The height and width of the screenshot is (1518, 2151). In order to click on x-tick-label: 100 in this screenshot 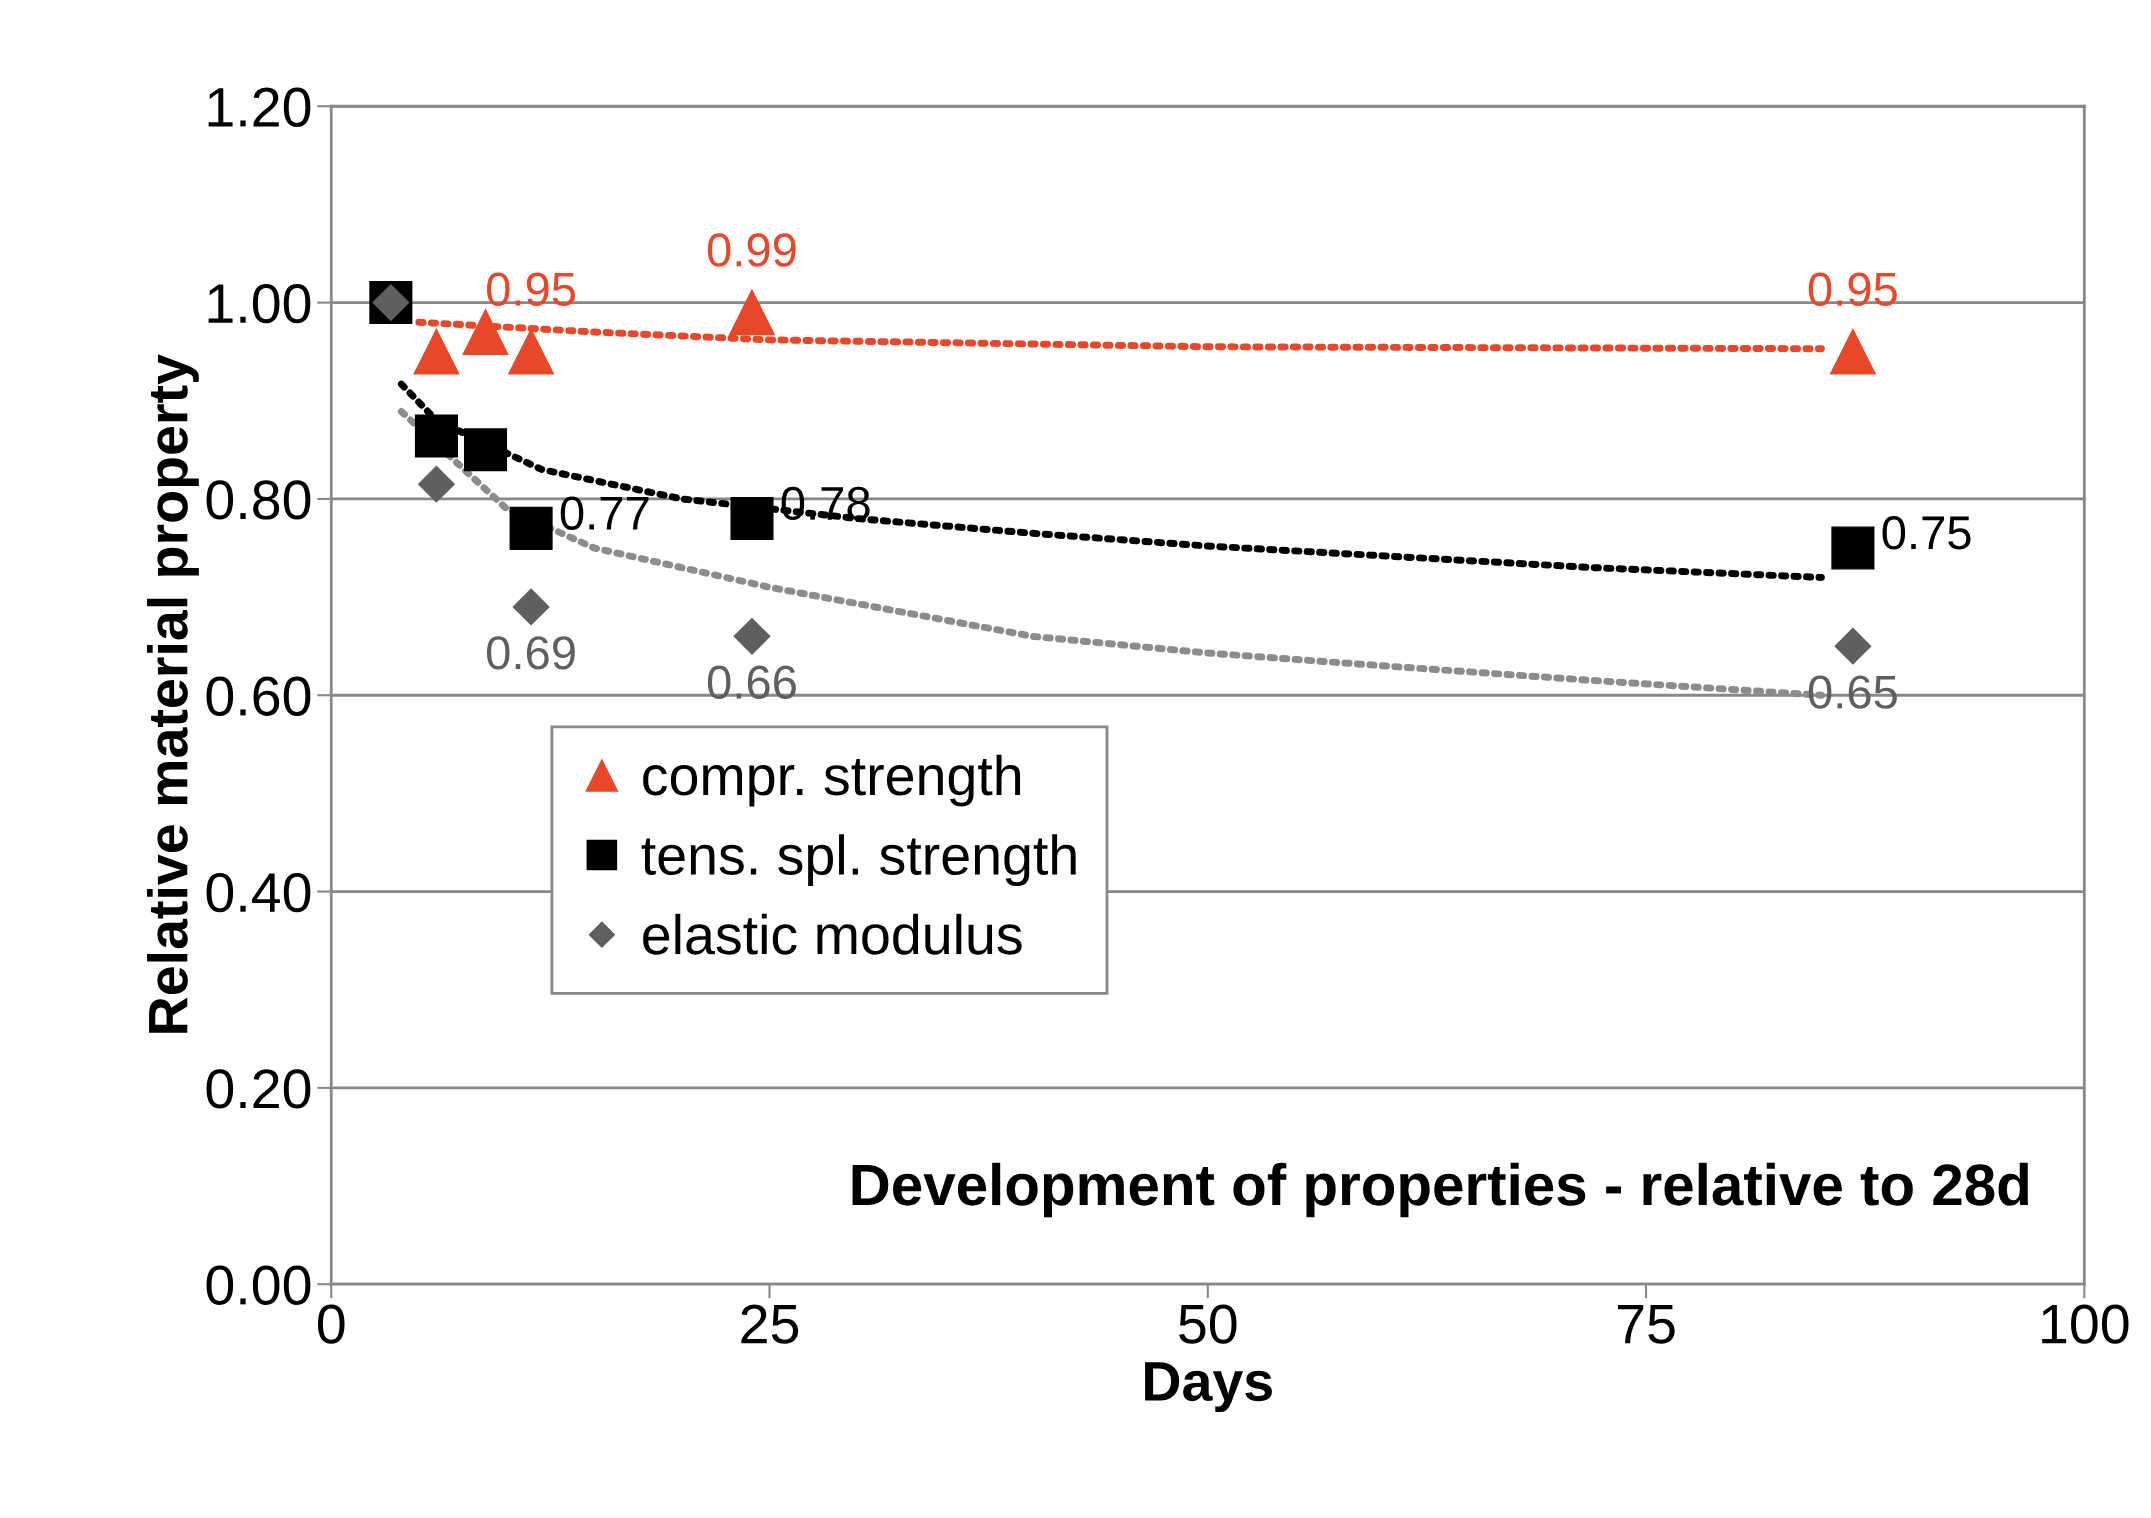, I will do `click(2085, 1324)`.